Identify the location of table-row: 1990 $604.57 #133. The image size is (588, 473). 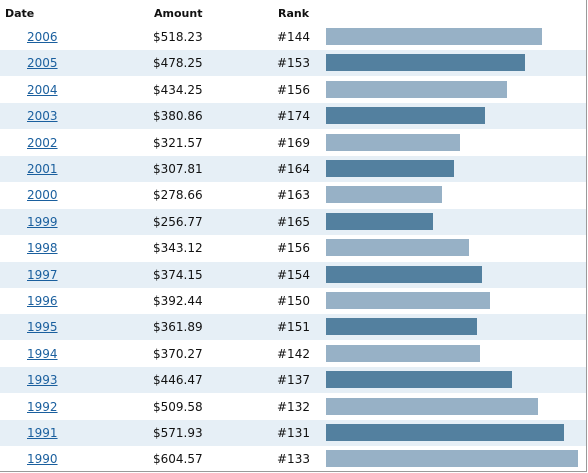
(293, 459).